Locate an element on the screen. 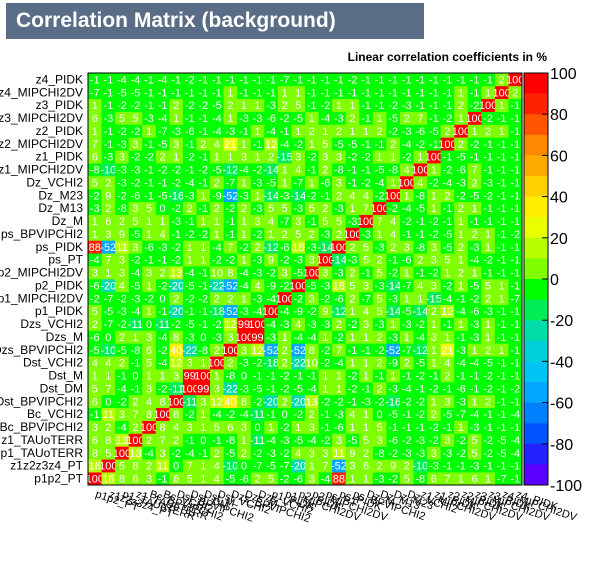 The width and height of the screenshot is (596, 572). cell-value-label: -7 is located at coordinates (515, 299).